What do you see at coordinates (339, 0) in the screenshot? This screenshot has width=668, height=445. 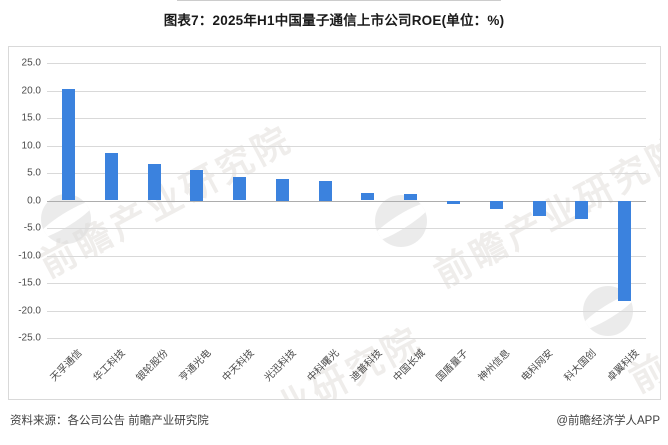 I see `top-divider` at bounding box center [339, 0].